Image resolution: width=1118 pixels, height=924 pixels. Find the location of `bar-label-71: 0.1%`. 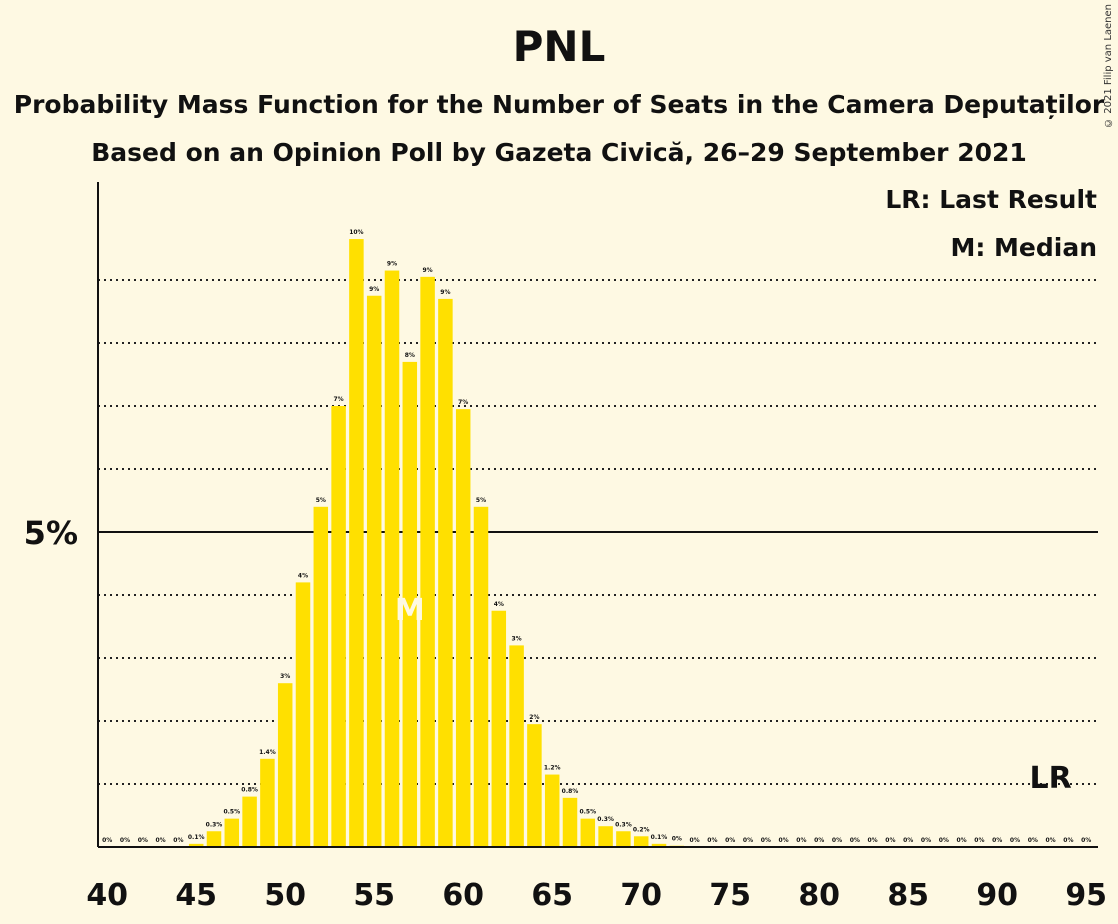

bar-label-71: 0.1% is located at coordinates (659, 837).